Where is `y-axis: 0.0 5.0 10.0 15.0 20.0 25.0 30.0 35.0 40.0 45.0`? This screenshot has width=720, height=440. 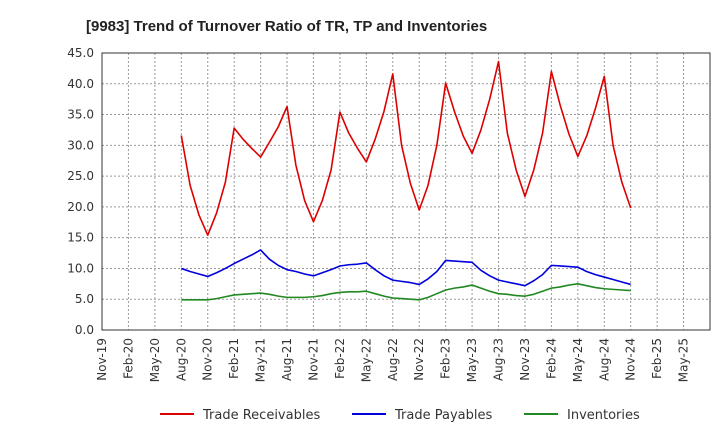 y-axis: 0.0 5.0 10.0 15.0 20.0 25.0 30.0 35.0 40.0 45.0 is located at coordinates (80, 191).